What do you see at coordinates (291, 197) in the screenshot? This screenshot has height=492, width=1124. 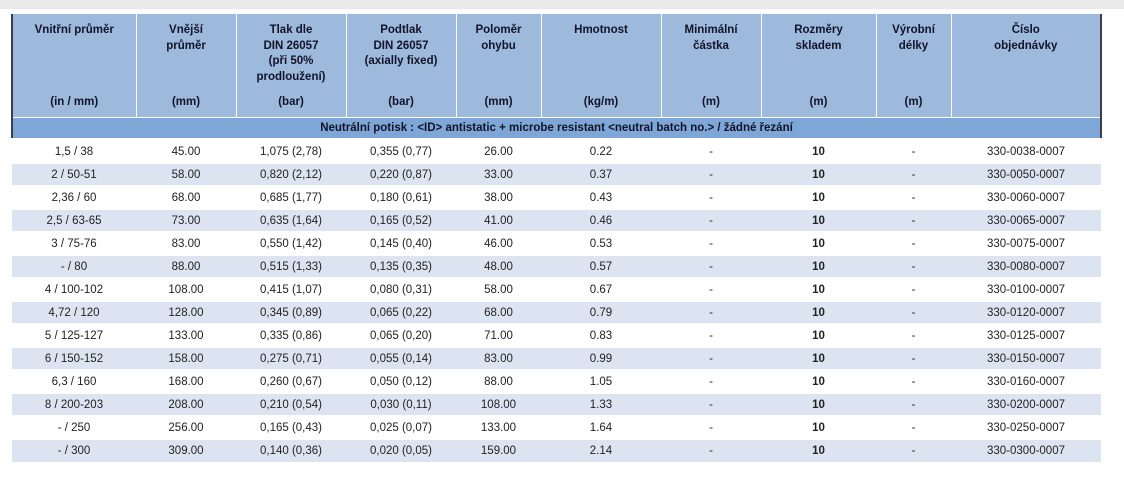 I see `table-cell: 0,685 (1,77)` at bounding box center [291, 197].